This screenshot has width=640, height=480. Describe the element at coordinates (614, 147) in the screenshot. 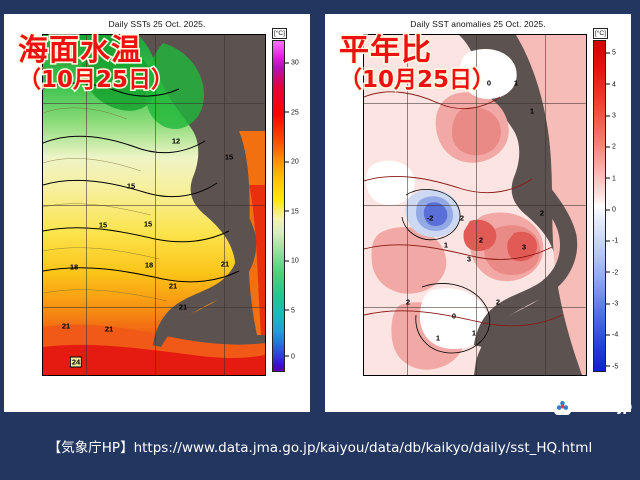

I see `cbar-tick-label: 2` at that location.